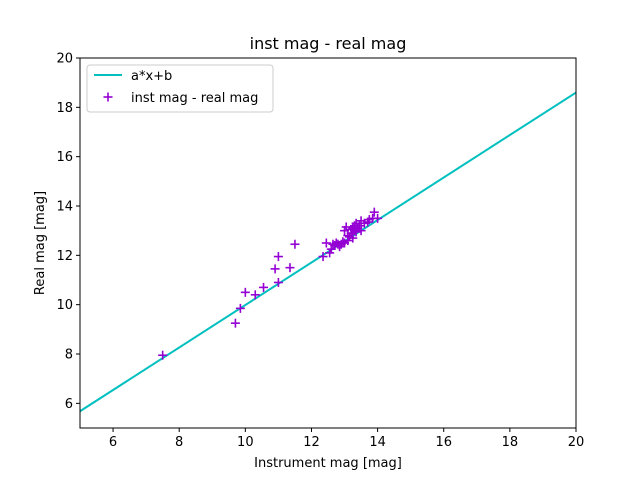 The width and height of the screenshot is (640, 480). Describe the element at coordinates (194, 98) in the screenshot. I see `legend-label-scatter: inst mag - real mag` at that location.